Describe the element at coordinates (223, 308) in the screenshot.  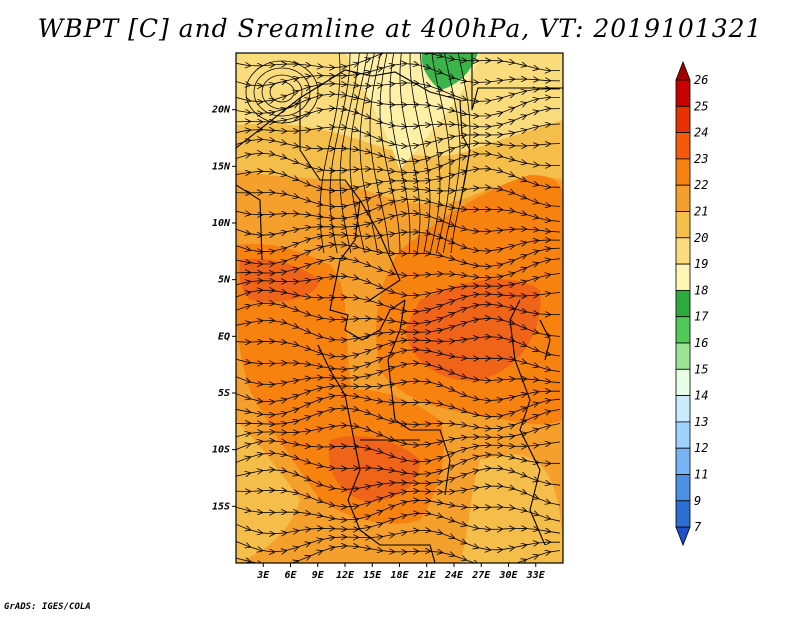
I see `lat-axis: 20N 15N 10N 5N EQ 5S 10S 15S` at that location.